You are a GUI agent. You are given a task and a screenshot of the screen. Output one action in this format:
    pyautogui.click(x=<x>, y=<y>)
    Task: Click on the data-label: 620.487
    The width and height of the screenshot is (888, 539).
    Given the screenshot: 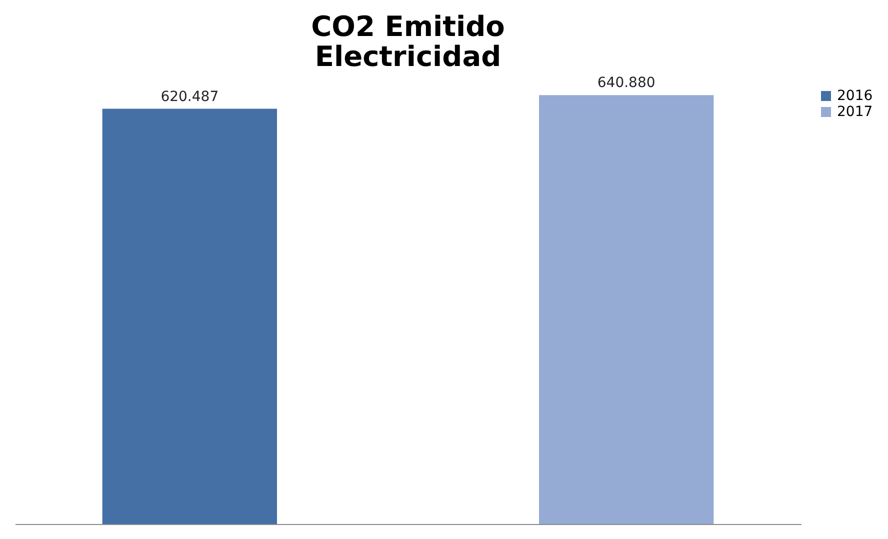 What is the action you would take?
    pyautogui.click(x=189, y=96)
    